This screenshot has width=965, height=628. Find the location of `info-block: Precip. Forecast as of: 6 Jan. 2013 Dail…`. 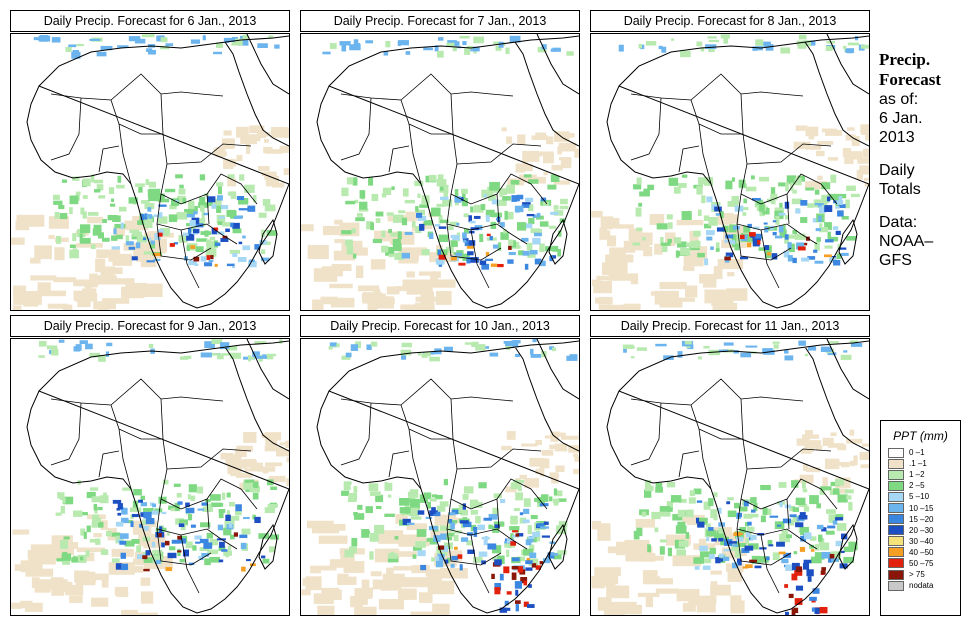

info-block: Precip. Forecast as of: 6 Jan. 2013 Dail… is located at coordinates (921, 160).